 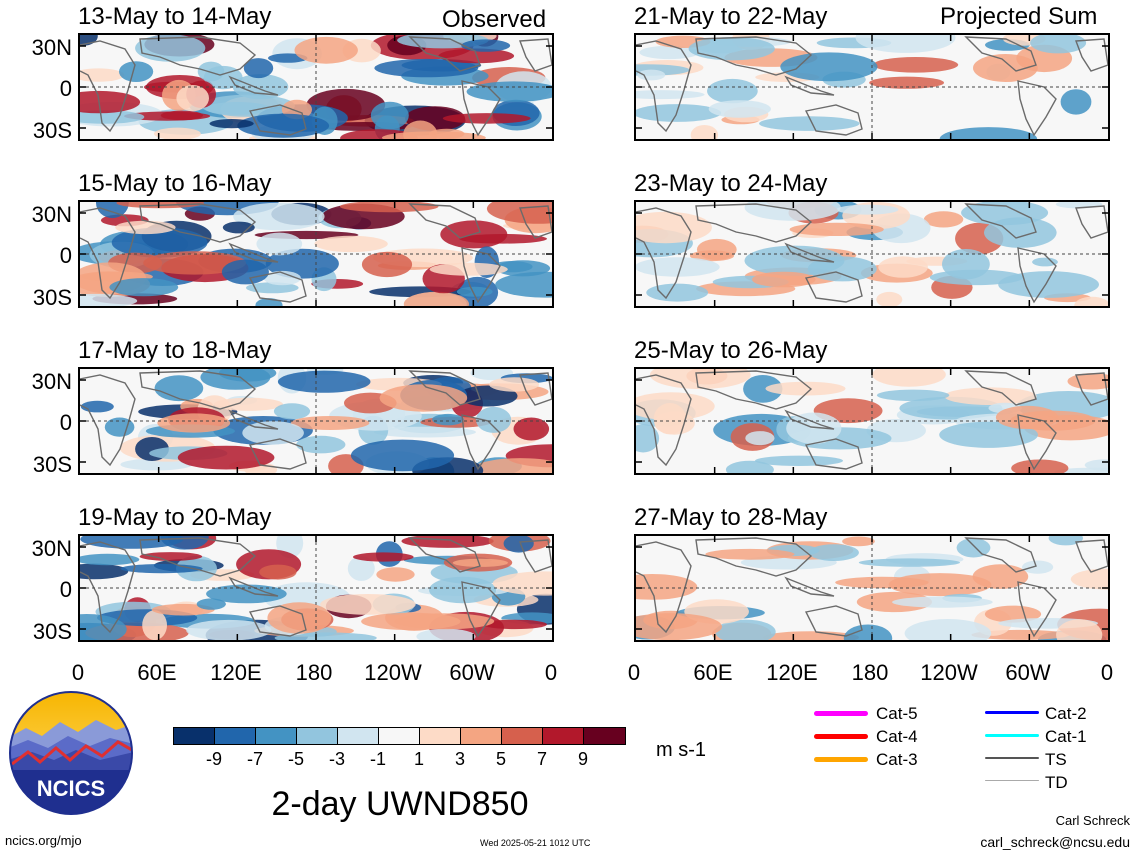 What do you see at coordinates (175, 183) in the screenshot?
I see `panel-title: 15-May to 16-May` at bounding box center [175, 183].